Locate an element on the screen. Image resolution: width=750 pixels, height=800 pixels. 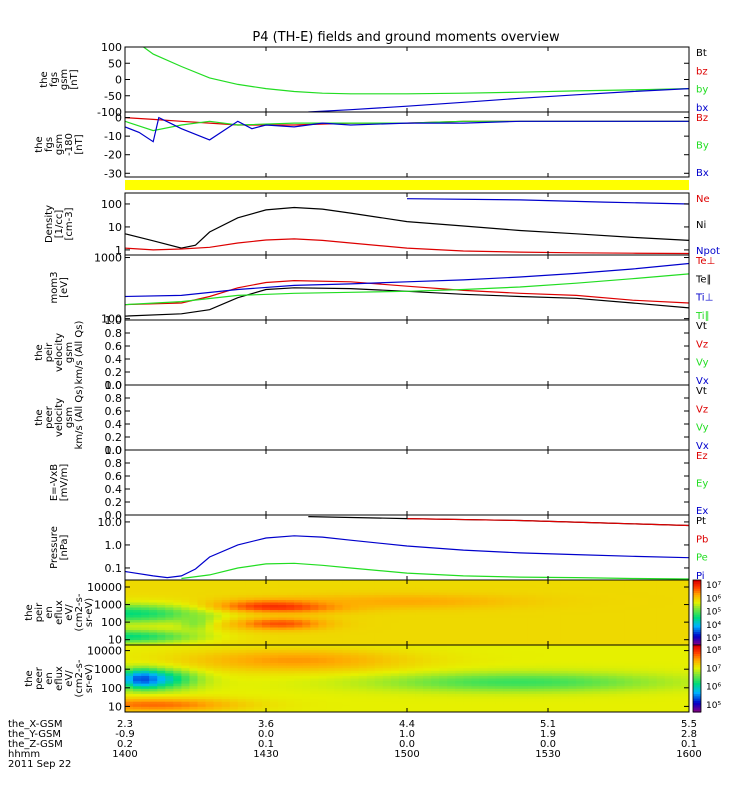
y-tick-label: 0 is located at coordinates (118, 80).